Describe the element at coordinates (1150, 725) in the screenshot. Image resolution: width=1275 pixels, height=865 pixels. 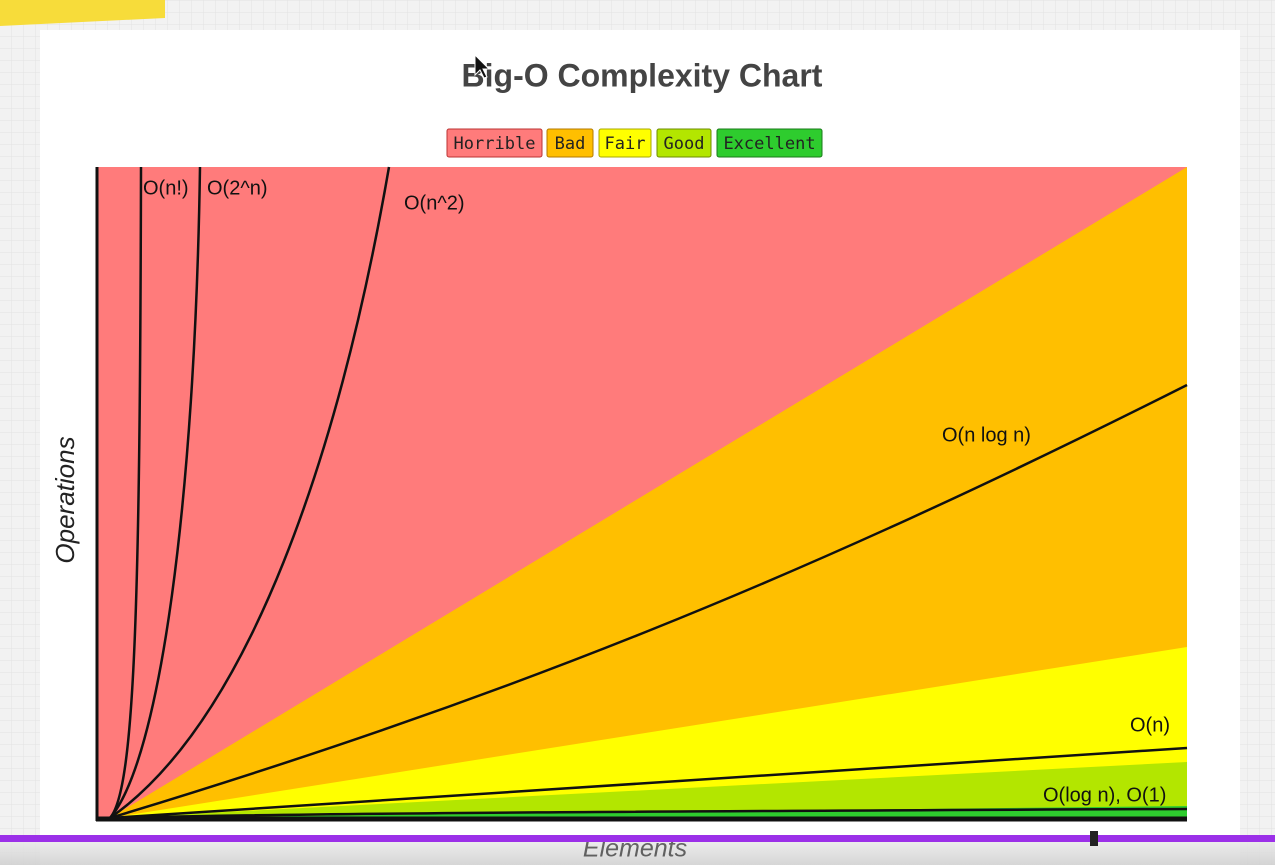
I see `curve-label: O(n)` at that location.